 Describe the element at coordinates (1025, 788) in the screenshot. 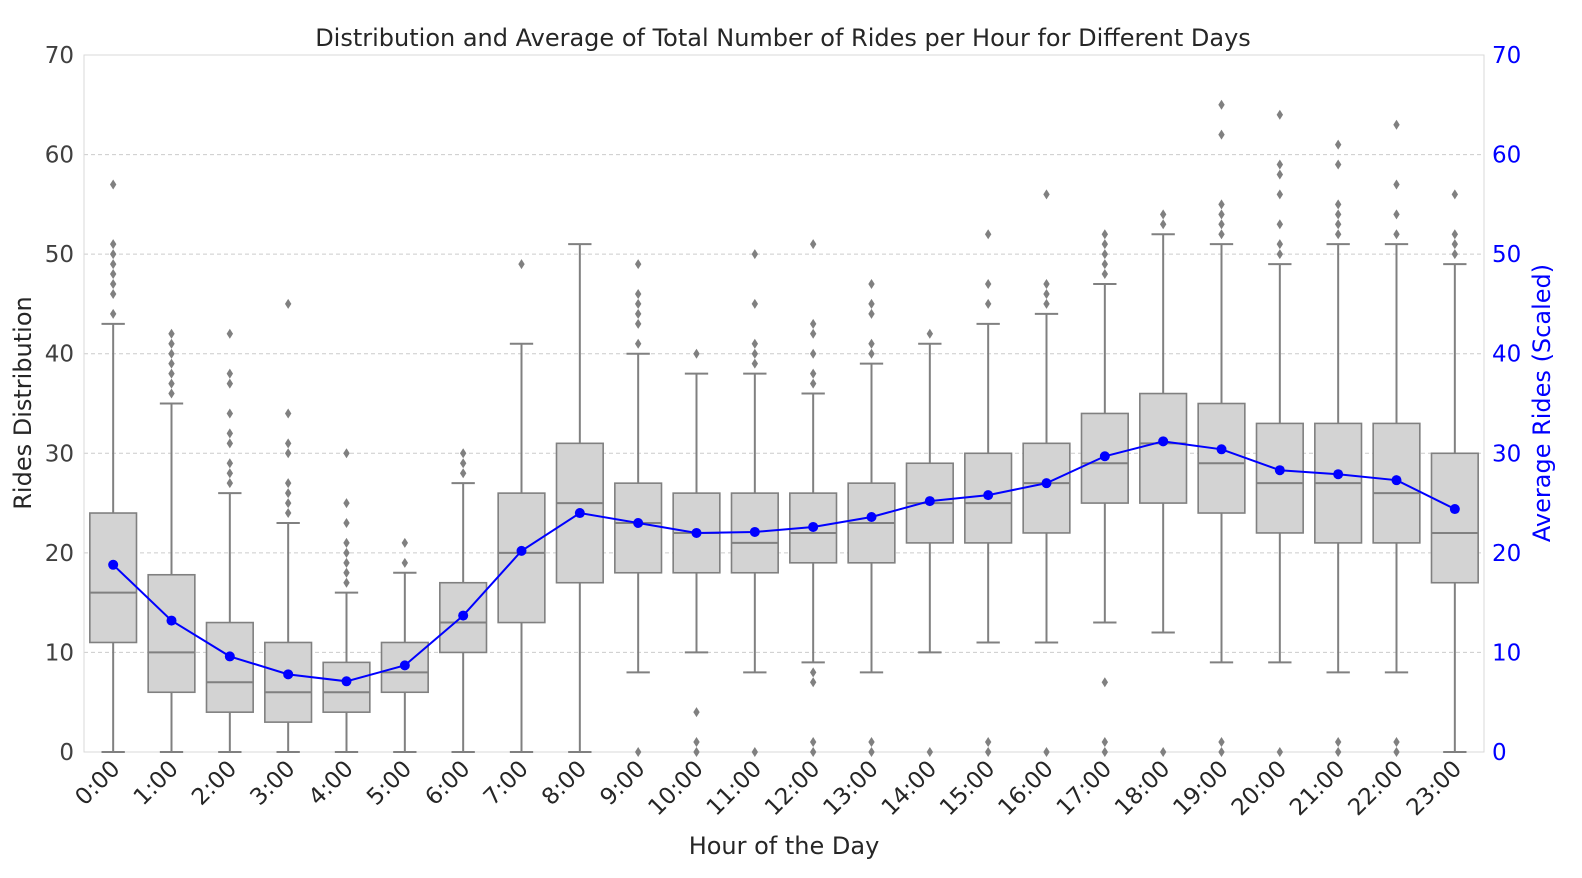

I see `x-tick-label: 16:00` at that location.